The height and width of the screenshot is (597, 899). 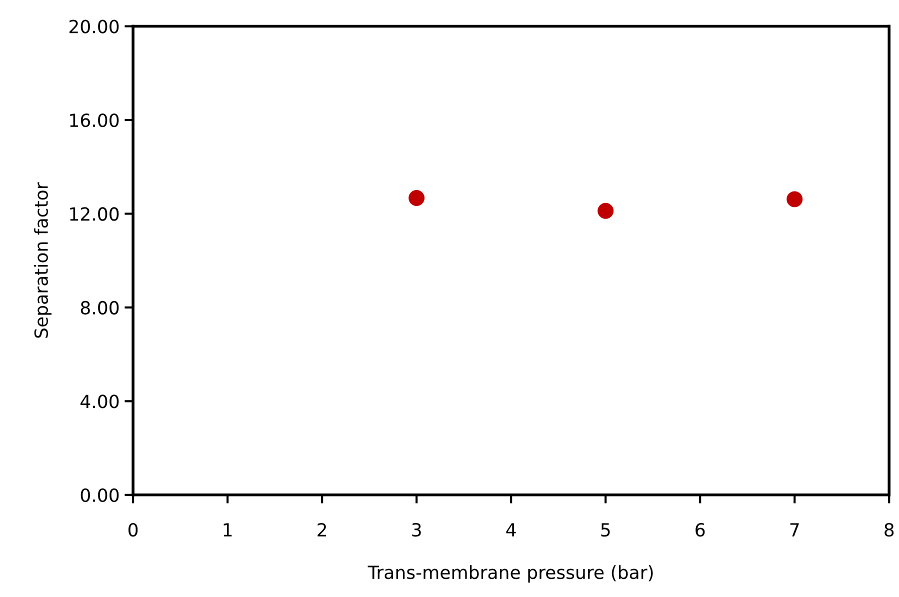 I want to click on y-axis-title: Separation factor, so click(x=43, y=260).